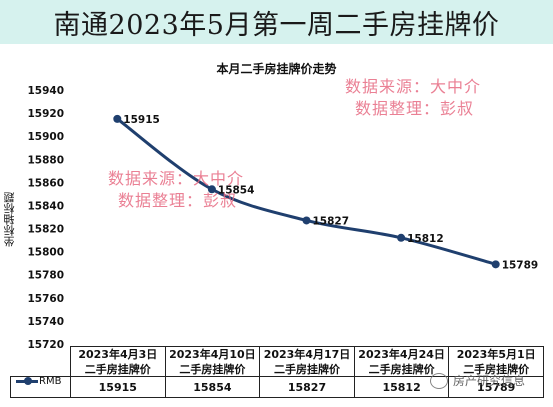 This screenshot has height=407, width=553. I want to click on y-tick-label: 15840, so click(45, 206).